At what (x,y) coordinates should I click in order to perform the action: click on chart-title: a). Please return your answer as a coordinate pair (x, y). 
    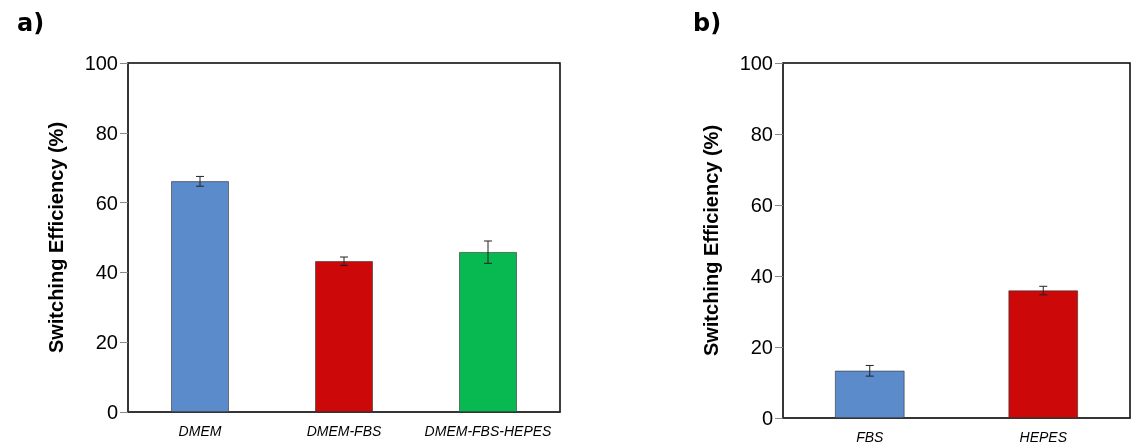
    Looking at the image, I should click on (31, 23).